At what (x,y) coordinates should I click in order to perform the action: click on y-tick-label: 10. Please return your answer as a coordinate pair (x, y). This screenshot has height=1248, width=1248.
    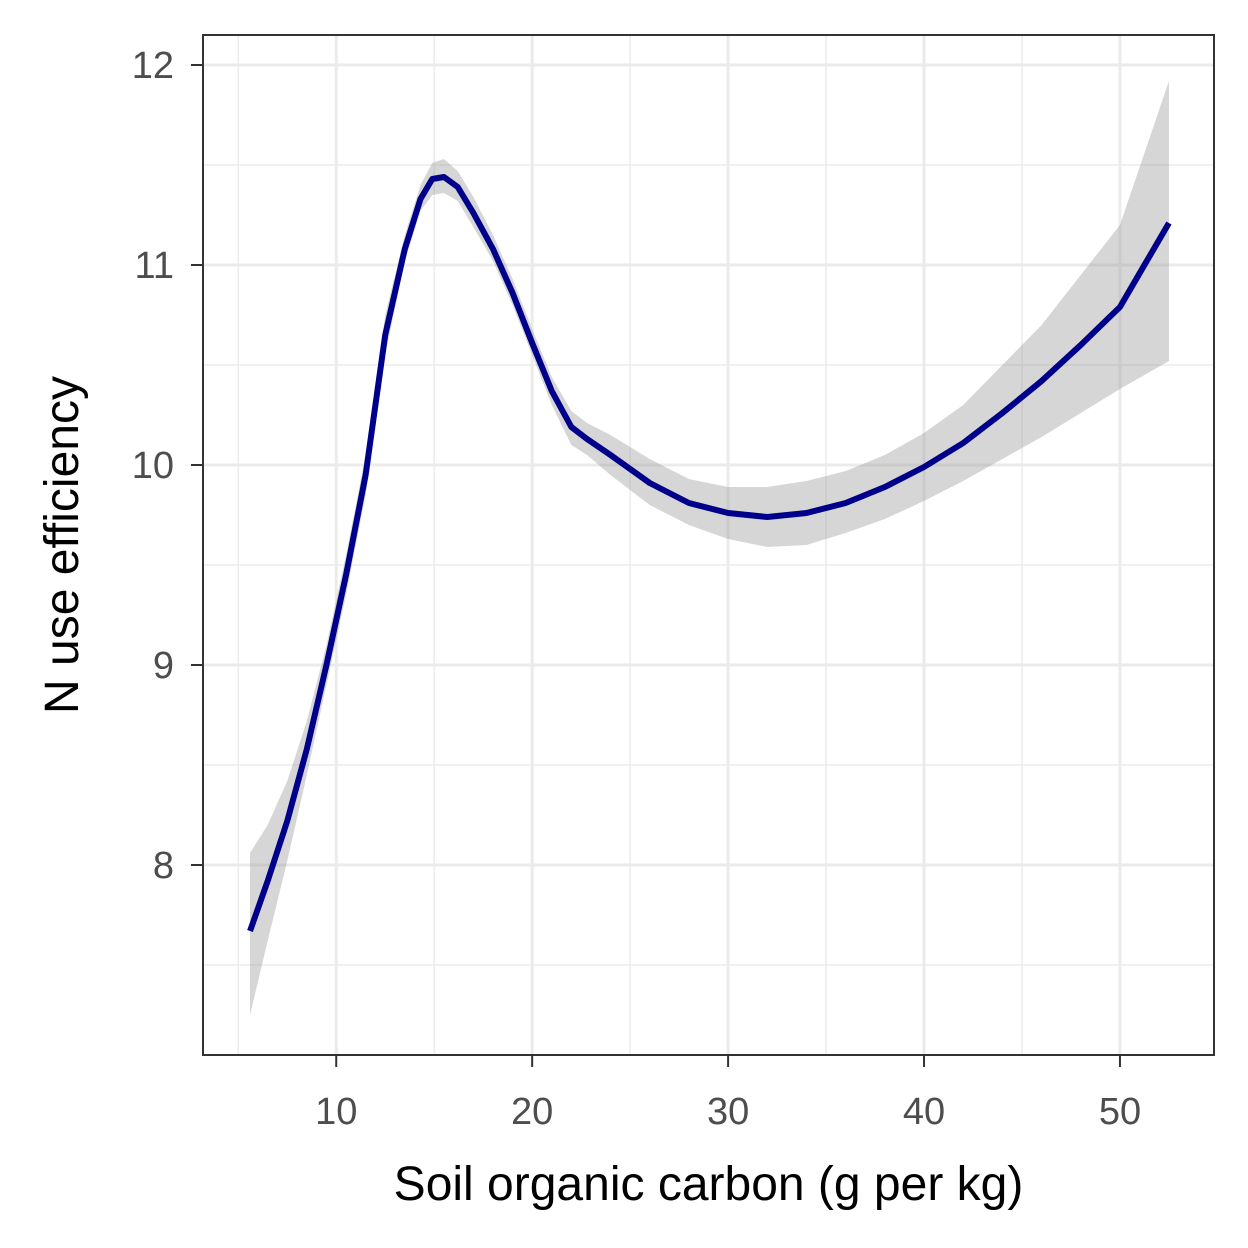
    Looking at the image, I should click on (153, 466).